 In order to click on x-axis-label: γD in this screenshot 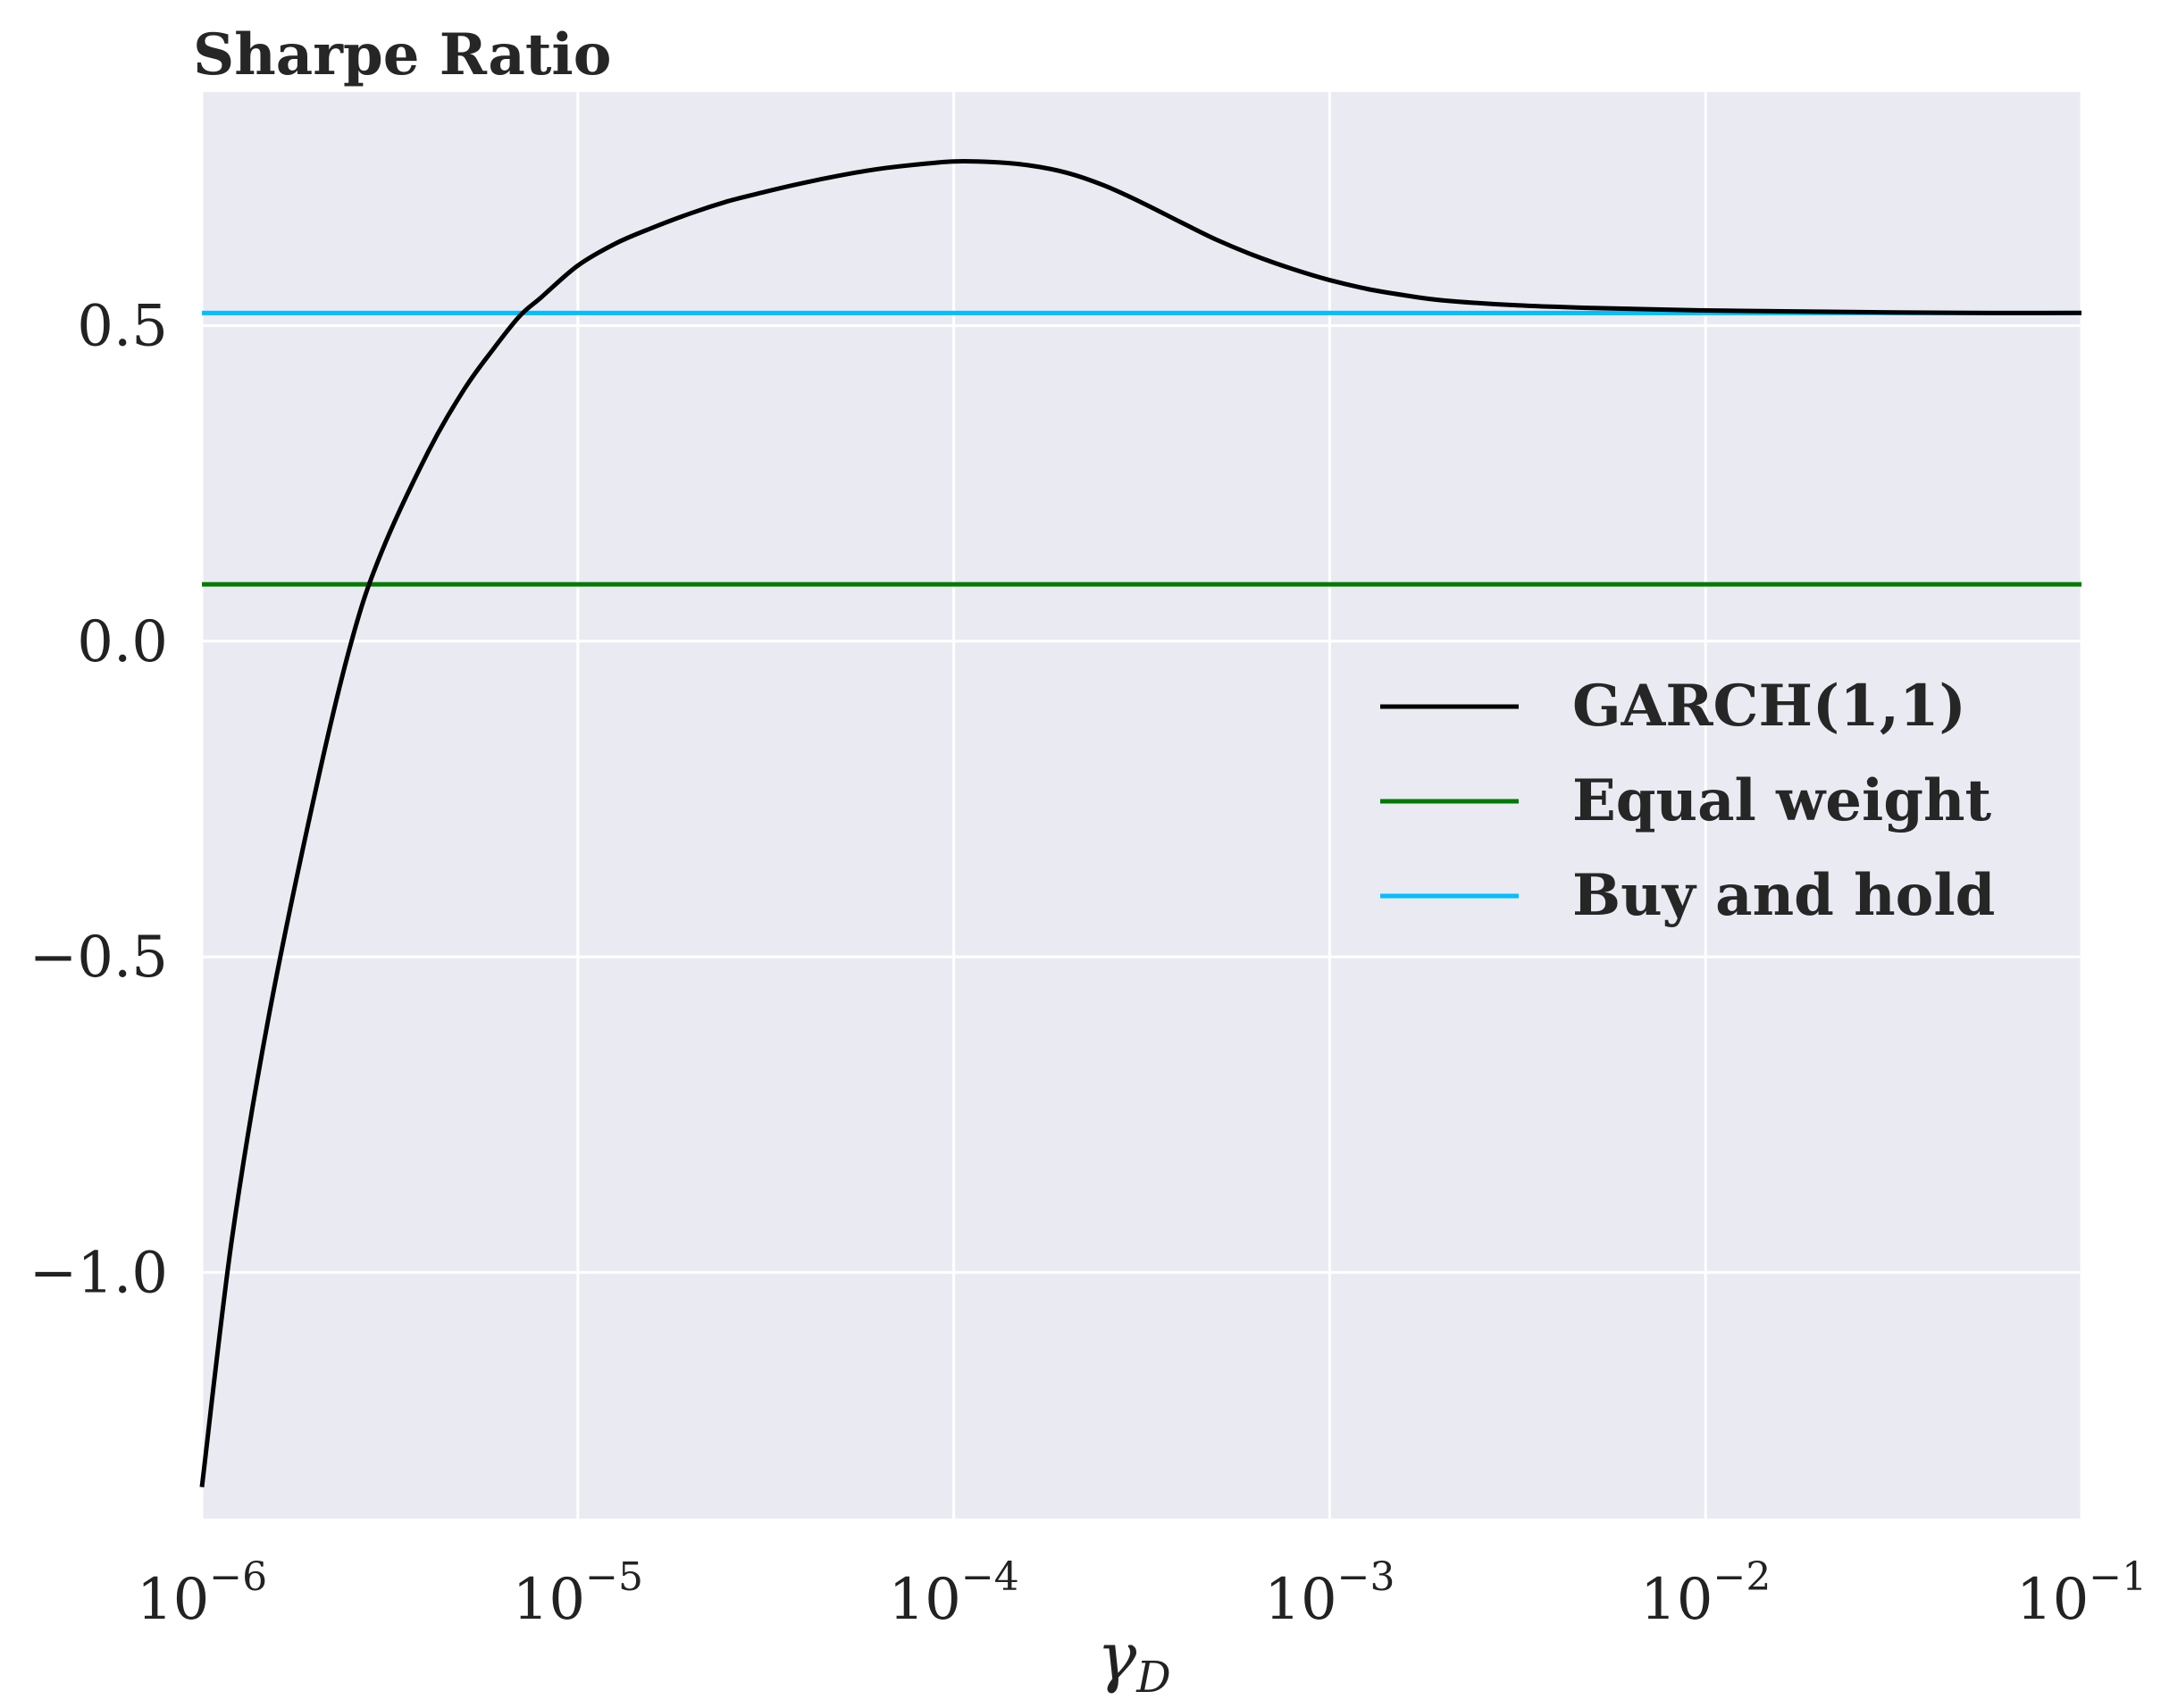, I will do `click(1134, 1661)`.